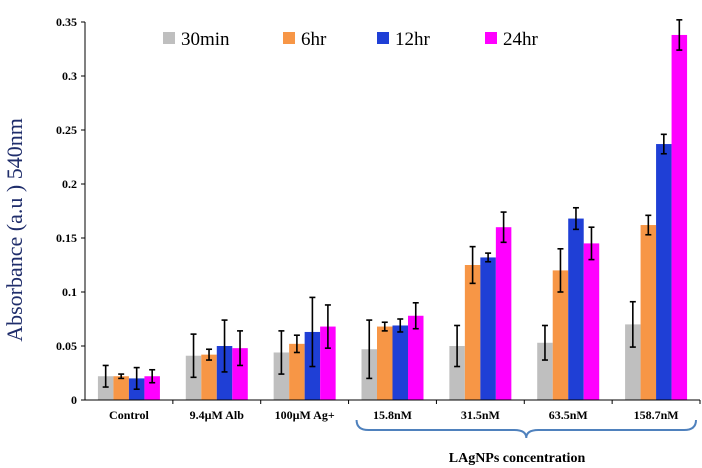  I want to click on x-tick-label: 100µM Ag+, so click(305, 415).